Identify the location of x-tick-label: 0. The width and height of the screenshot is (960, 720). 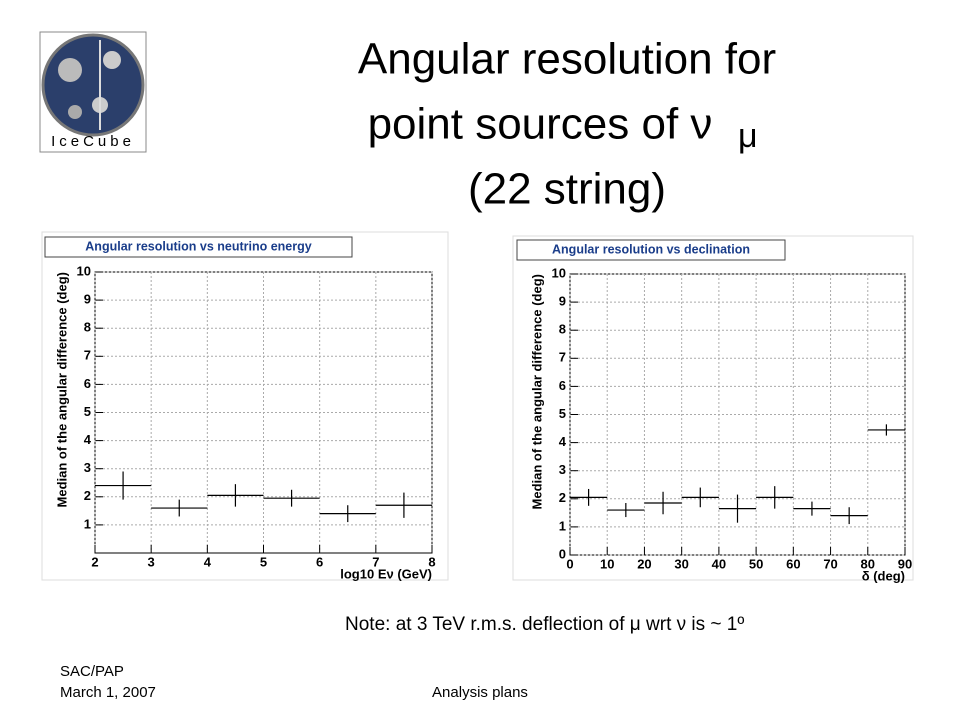
(569, 563).